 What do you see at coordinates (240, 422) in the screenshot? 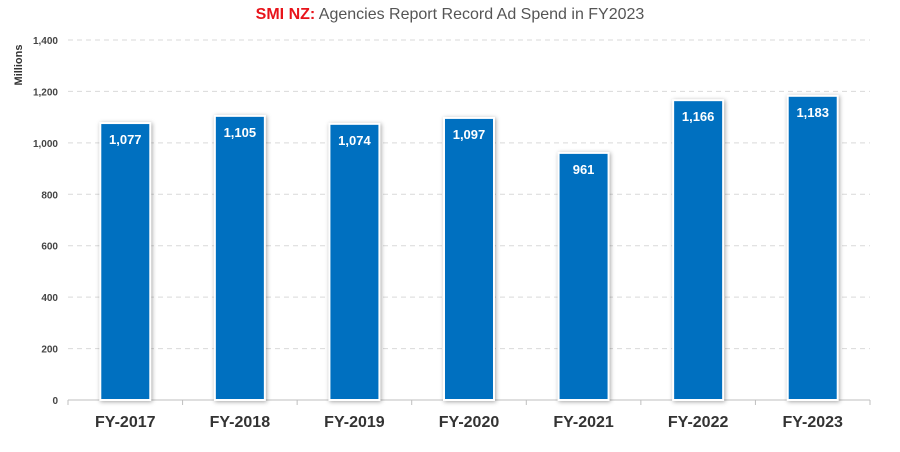
I see `x-tick-label: FY-2018` at bounding box center [240, 422].